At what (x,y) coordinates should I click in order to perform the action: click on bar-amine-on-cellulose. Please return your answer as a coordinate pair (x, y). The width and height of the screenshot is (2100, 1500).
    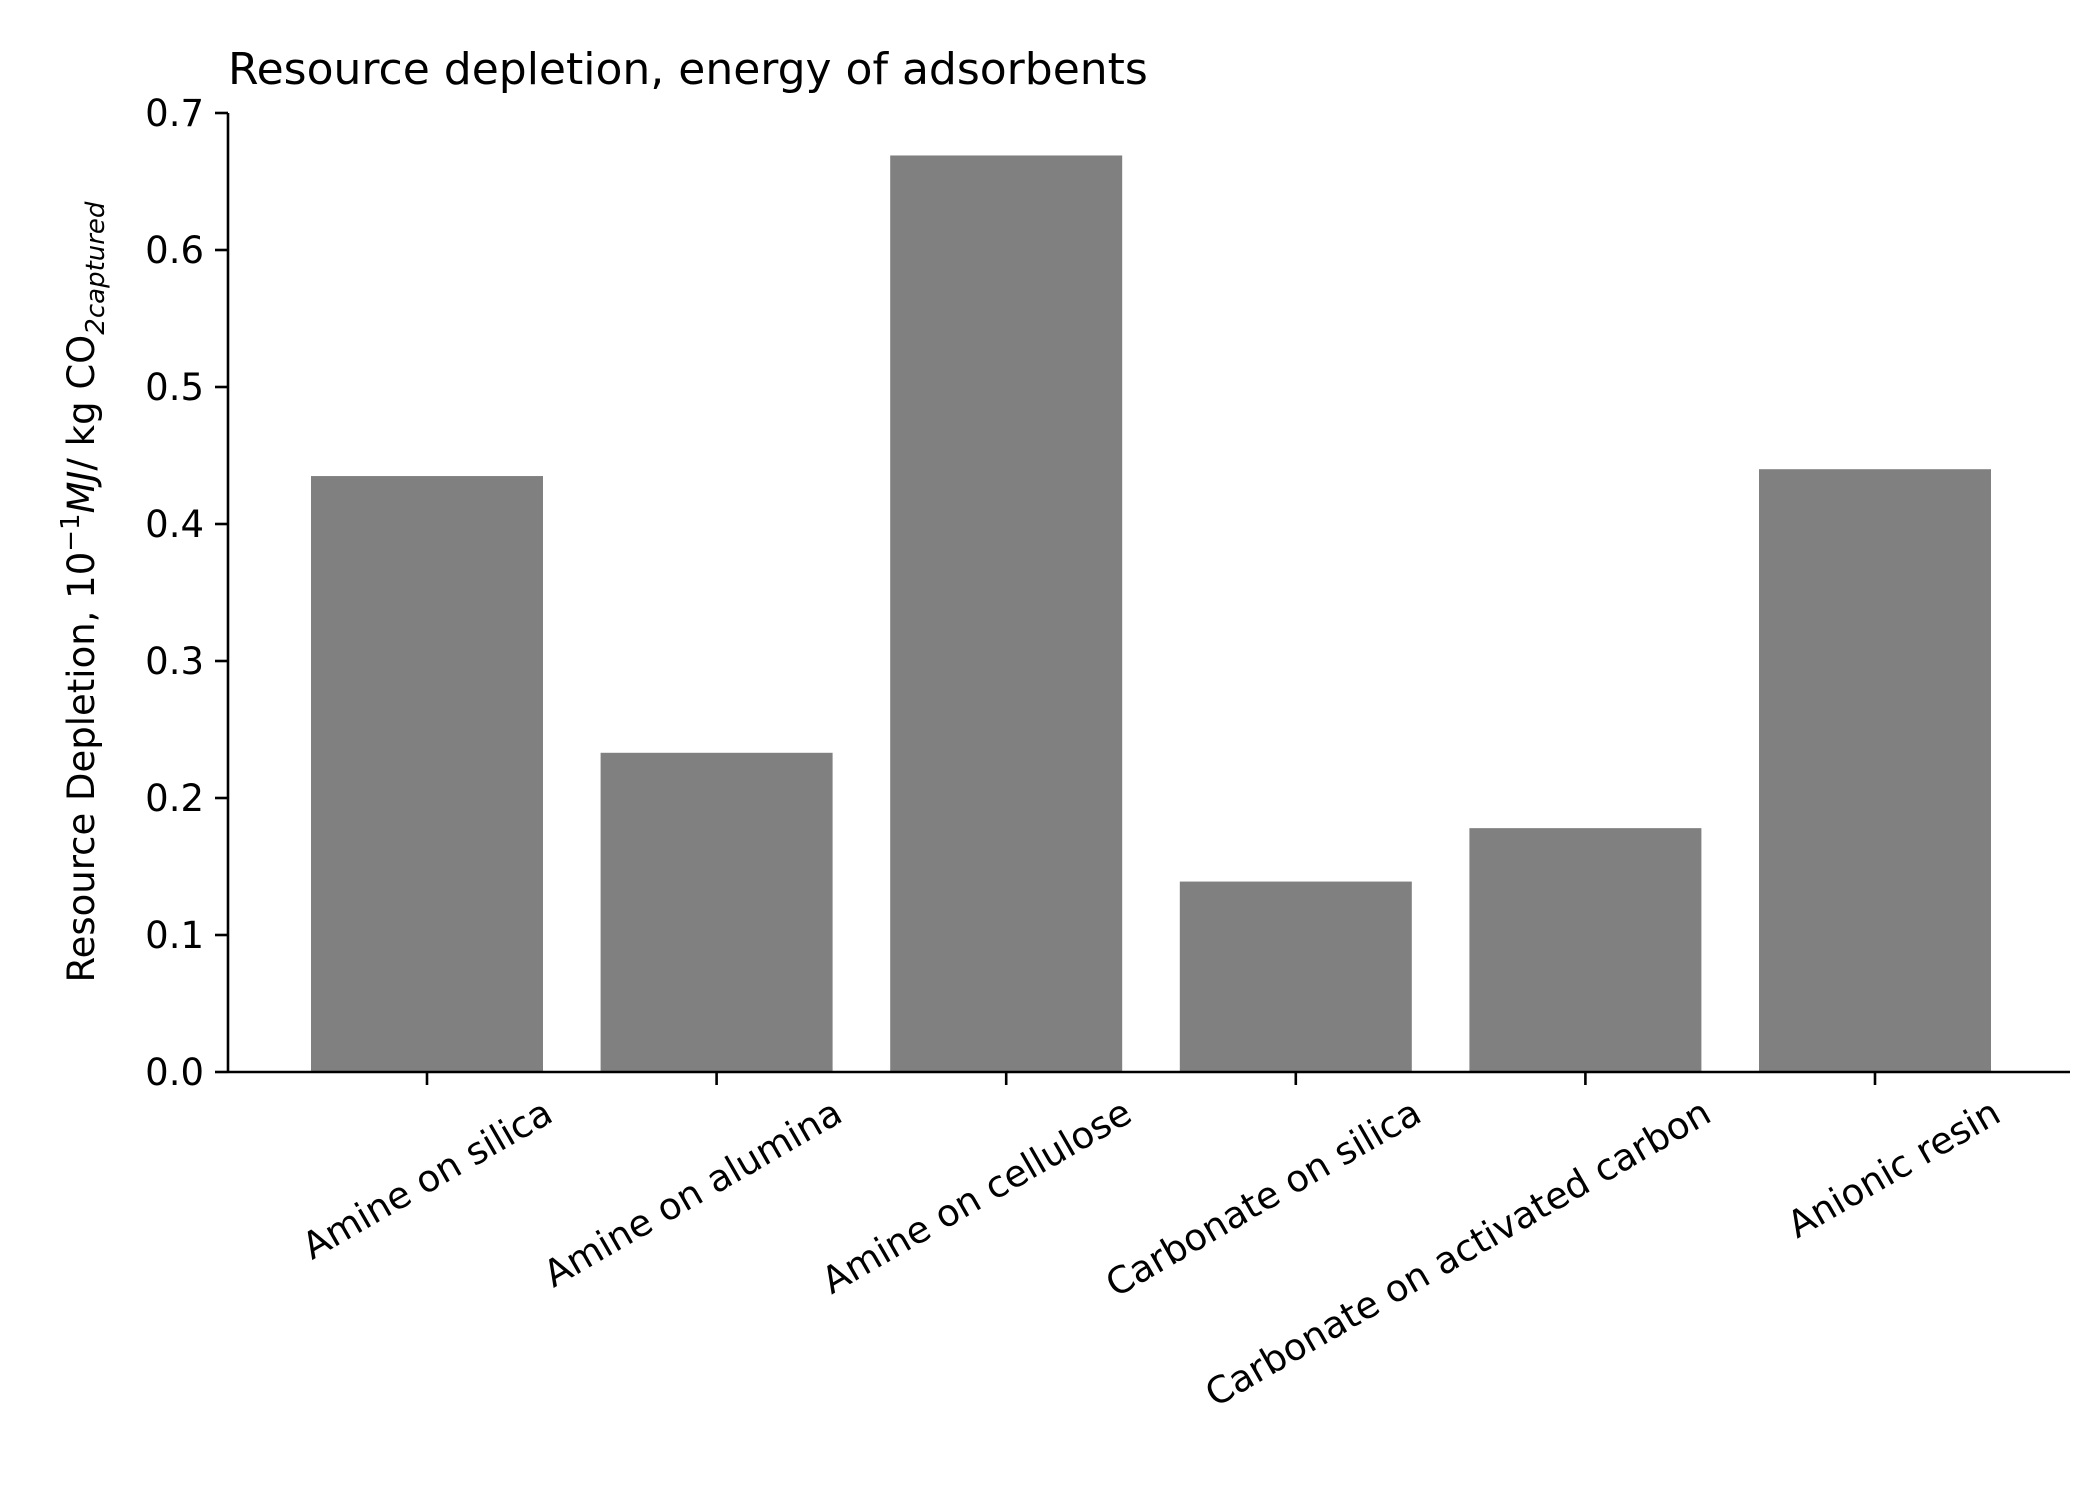
    Looking at the image, I should click on (1006, 614).